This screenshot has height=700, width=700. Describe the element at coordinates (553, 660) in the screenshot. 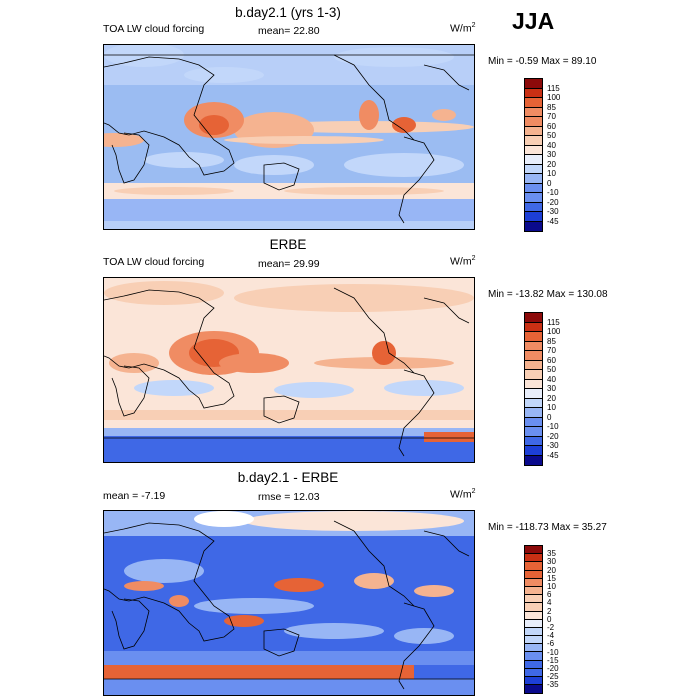

I see `colorbar-tick-label: -15` at that location.